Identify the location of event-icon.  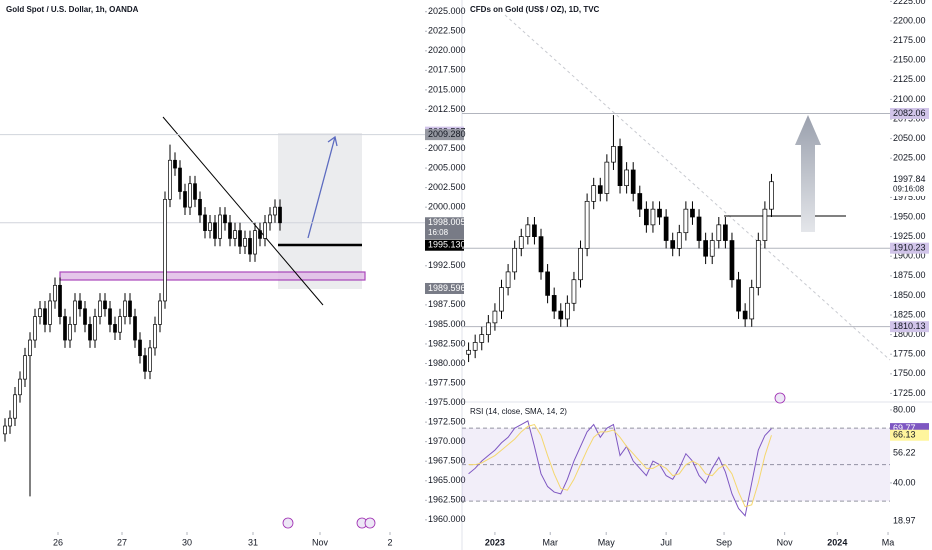
(370, 523).